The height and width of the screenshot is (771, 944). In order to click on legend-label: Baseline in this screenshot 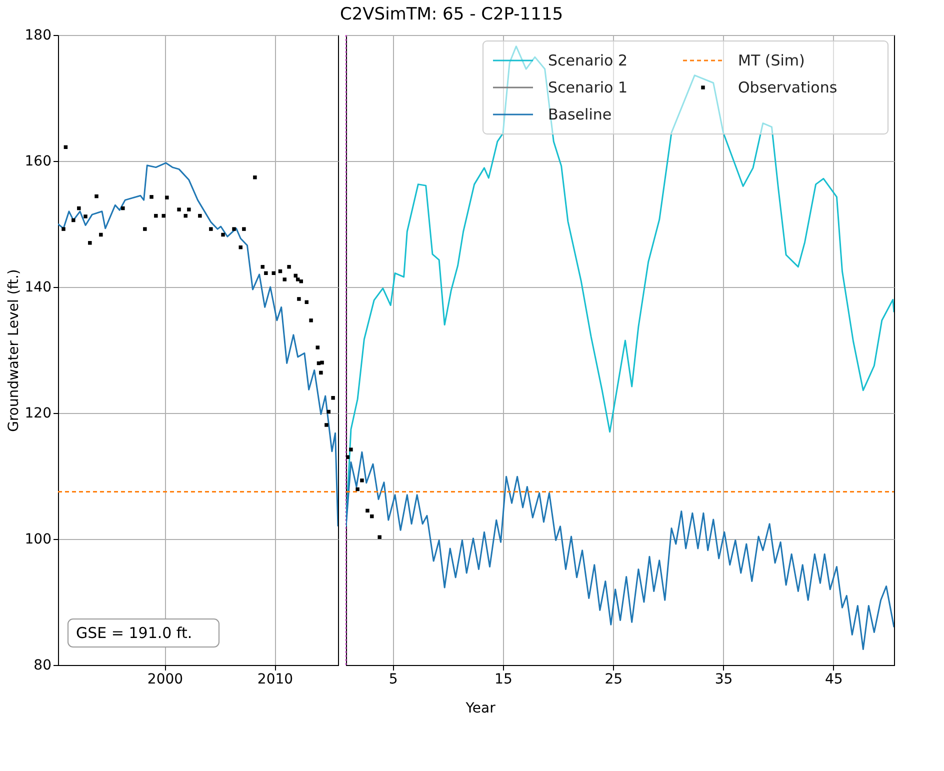, I will do `click(580, 115)`.